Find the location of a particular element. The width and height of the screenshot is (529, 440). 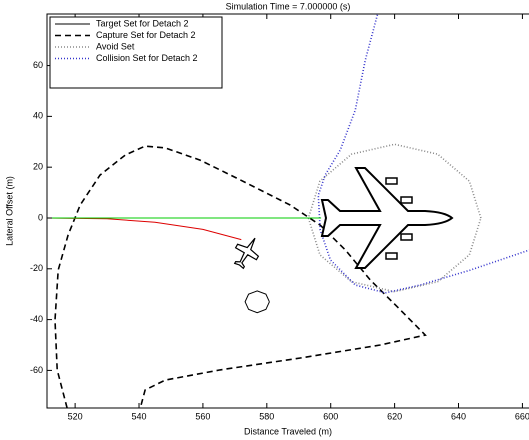

chart-title: Simulation Time = 7.000000 (s) is located at coordinates (288, 6).